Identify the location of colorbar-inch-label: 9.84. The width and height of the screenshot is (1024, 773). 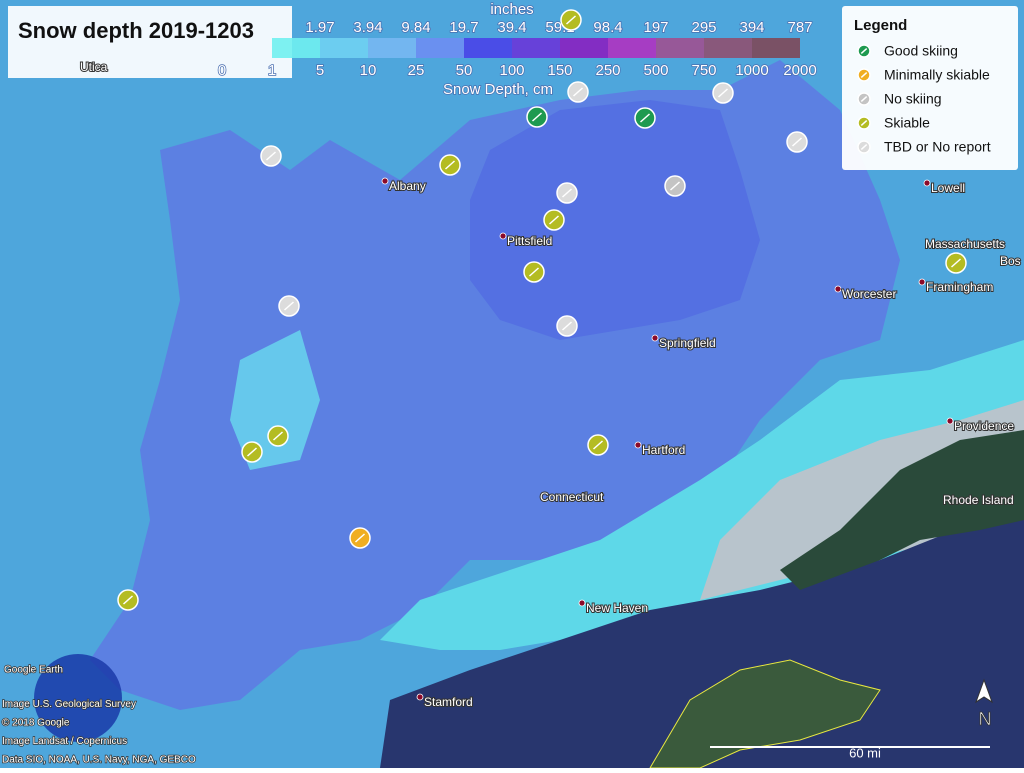
(415, 27).